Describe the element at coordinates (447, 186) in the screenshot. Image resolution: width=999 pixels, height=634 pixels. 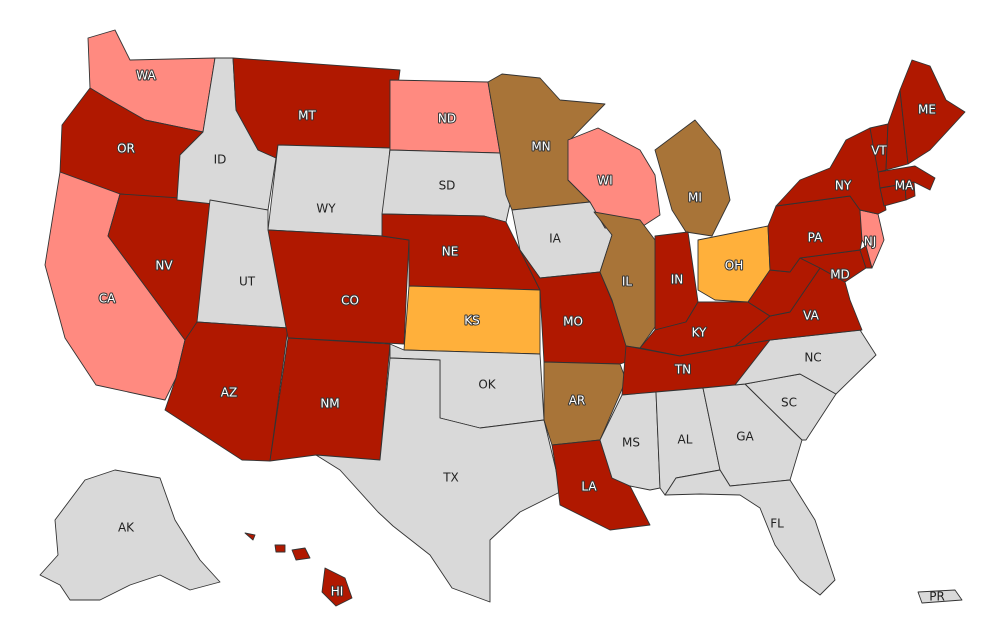
I see `state-sd` at that location.